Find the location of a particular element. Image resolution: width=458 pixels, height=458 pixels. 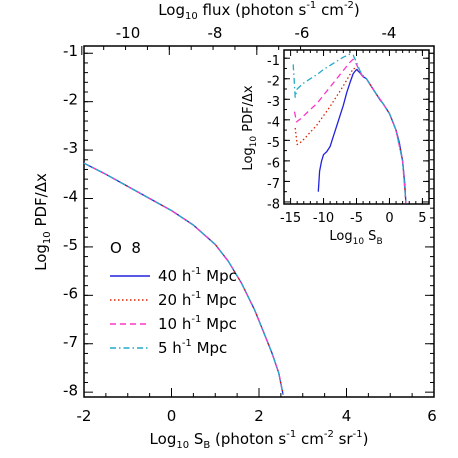

inset-y-tick-label: -8 is located at coordinates (273, 205).